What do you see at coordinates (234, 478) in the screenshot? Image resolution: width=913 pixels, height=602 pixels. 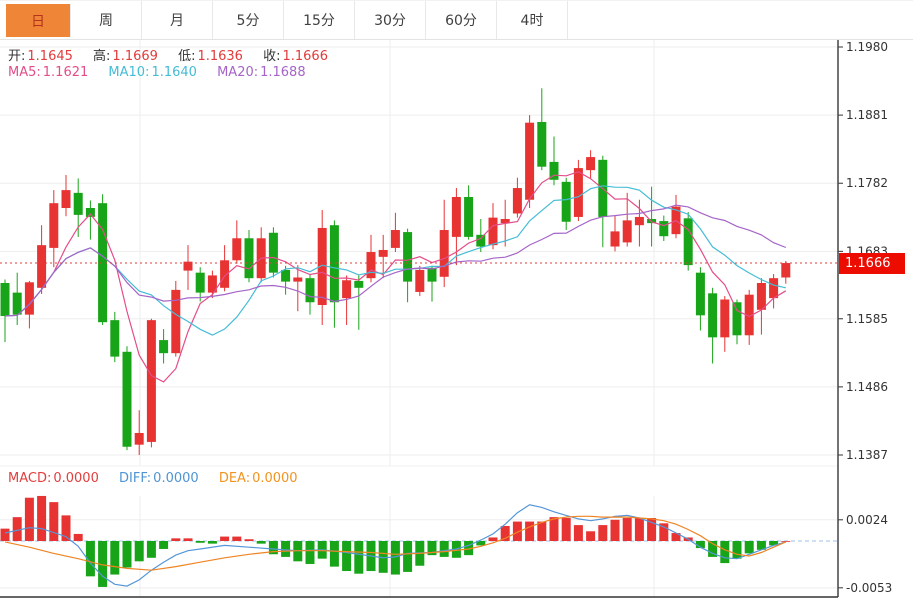 I see `dea-label: DEA:` at bounding box center [234, 478].